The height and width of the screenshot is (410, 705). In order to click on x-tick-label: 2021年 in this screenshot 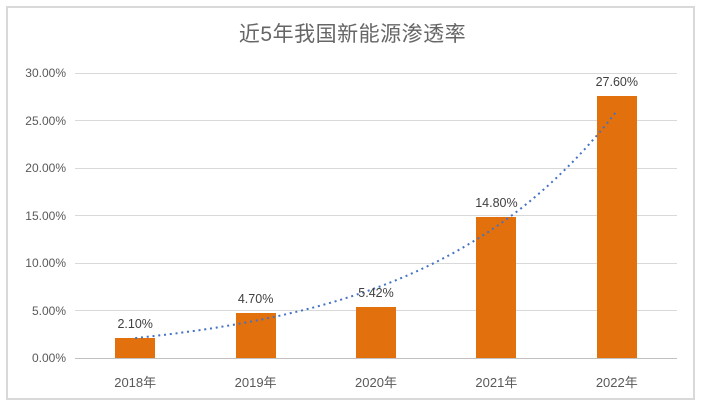, I will do `click(496, 382)`.